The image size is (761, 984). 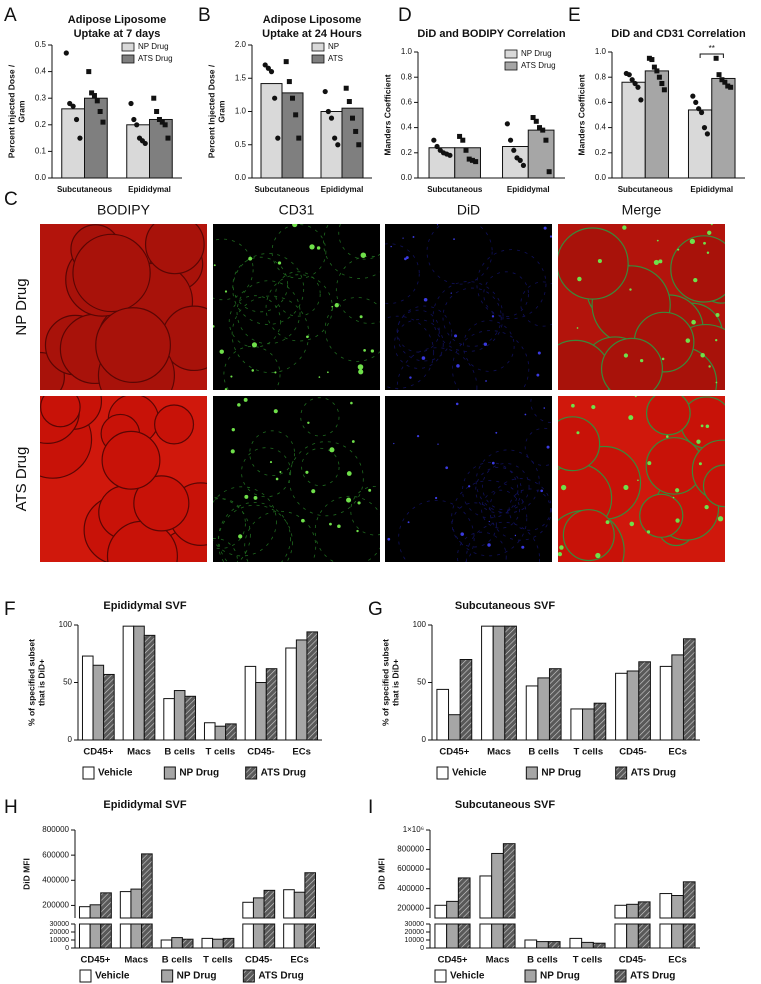 I want to click on x-tick-label: Subcutaneous, so click(x=646, y=189).